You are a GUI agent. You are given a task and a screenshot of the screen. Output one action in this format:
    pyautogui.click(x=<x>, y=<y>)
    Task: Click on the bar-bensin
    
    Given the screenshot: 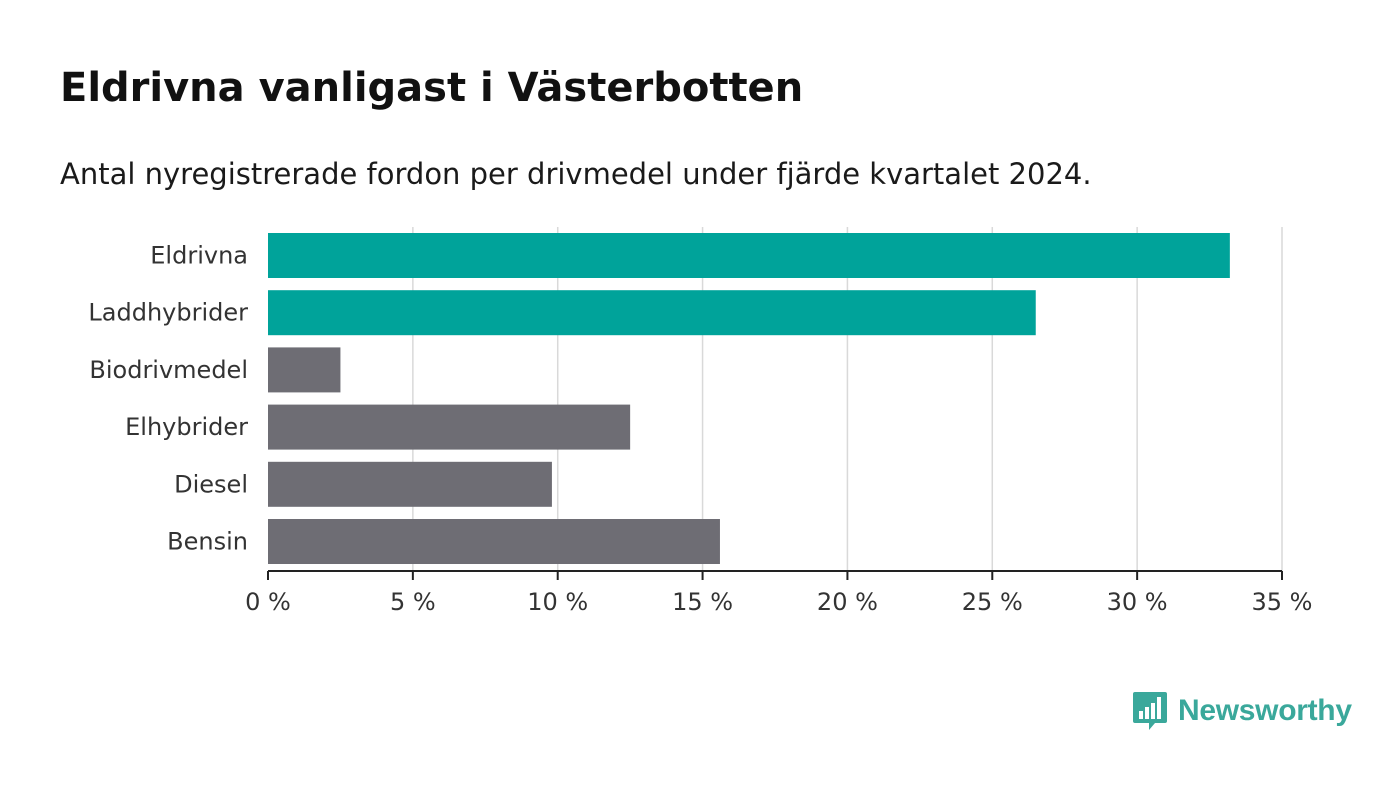 What is the action you would take?
    pyautogui.click(x=494, y=541)
    